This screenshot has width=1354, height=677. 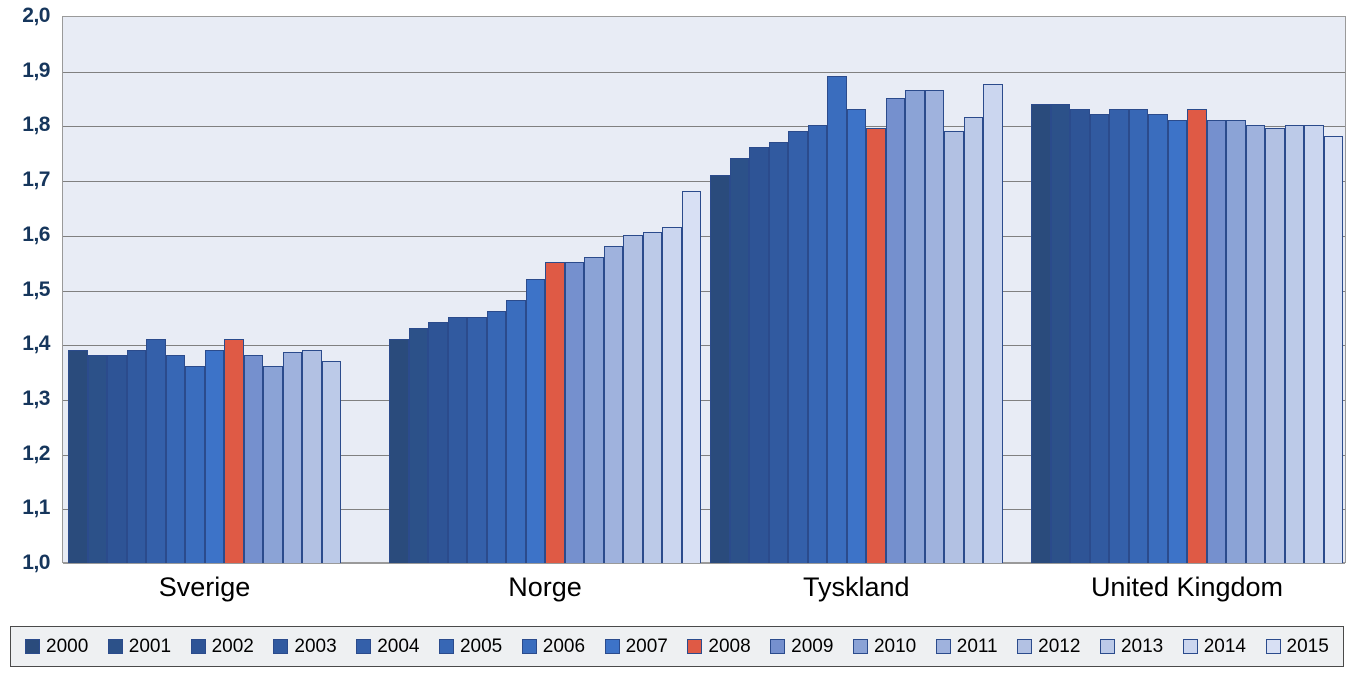 What do you see at coordinates (36, 15) in the screenshot?
I see `y-axis-tick-label: 2,0` at bounding box center [36, 15].